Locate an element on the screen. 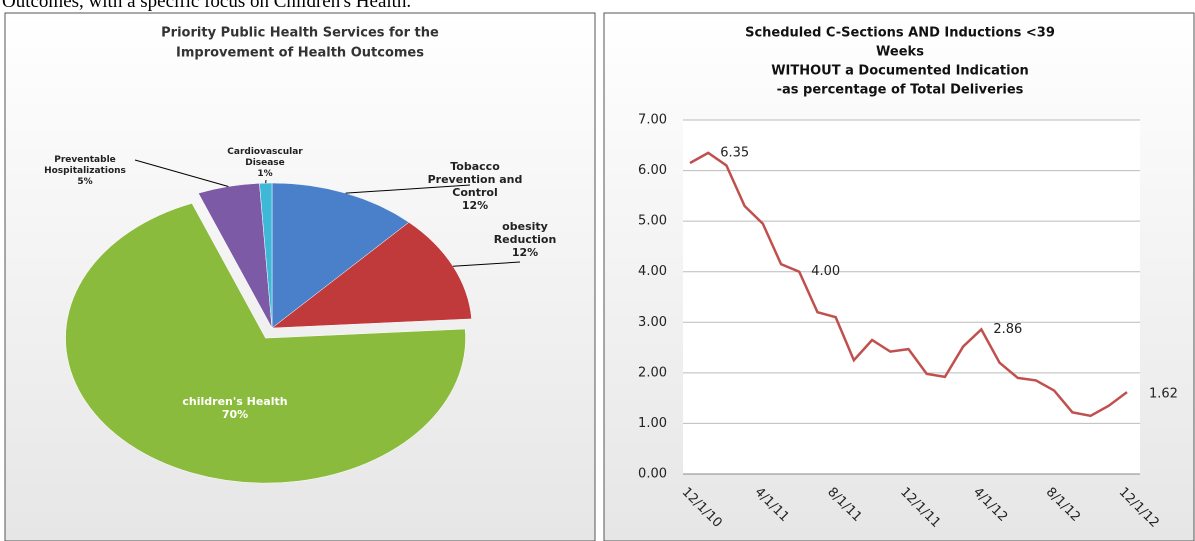  y-tick-label: 6.00 is located at coordinates (652, 170).